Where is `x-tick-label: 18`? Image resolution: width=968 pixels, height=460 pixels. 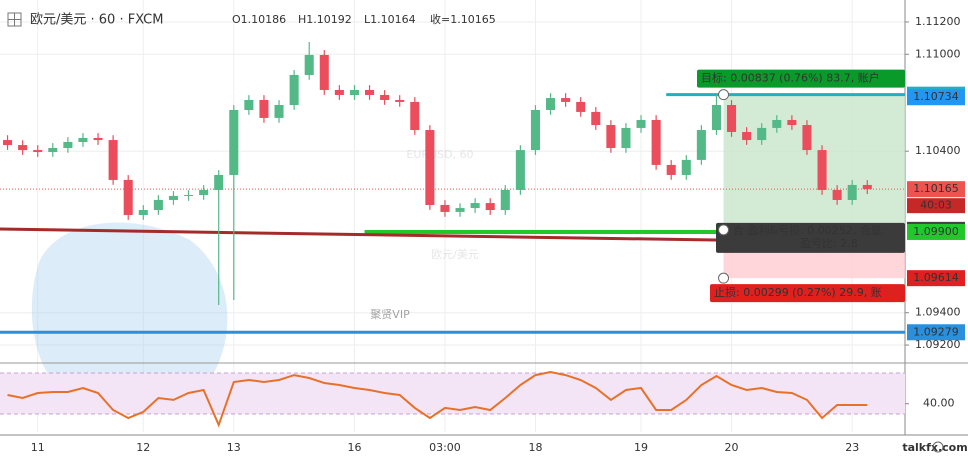
x-tick-label: 18 is located at coordinates (535, 447).